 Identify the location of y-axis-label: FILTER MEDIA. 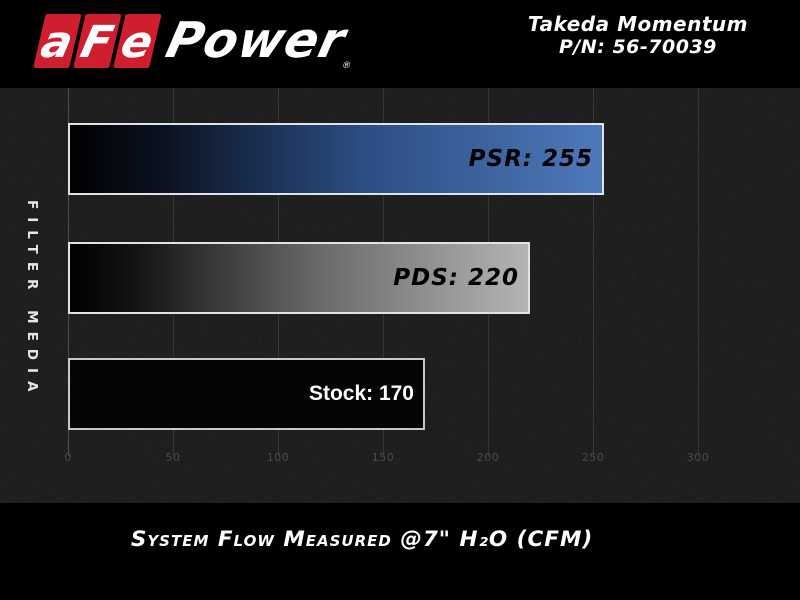
(32, 300).